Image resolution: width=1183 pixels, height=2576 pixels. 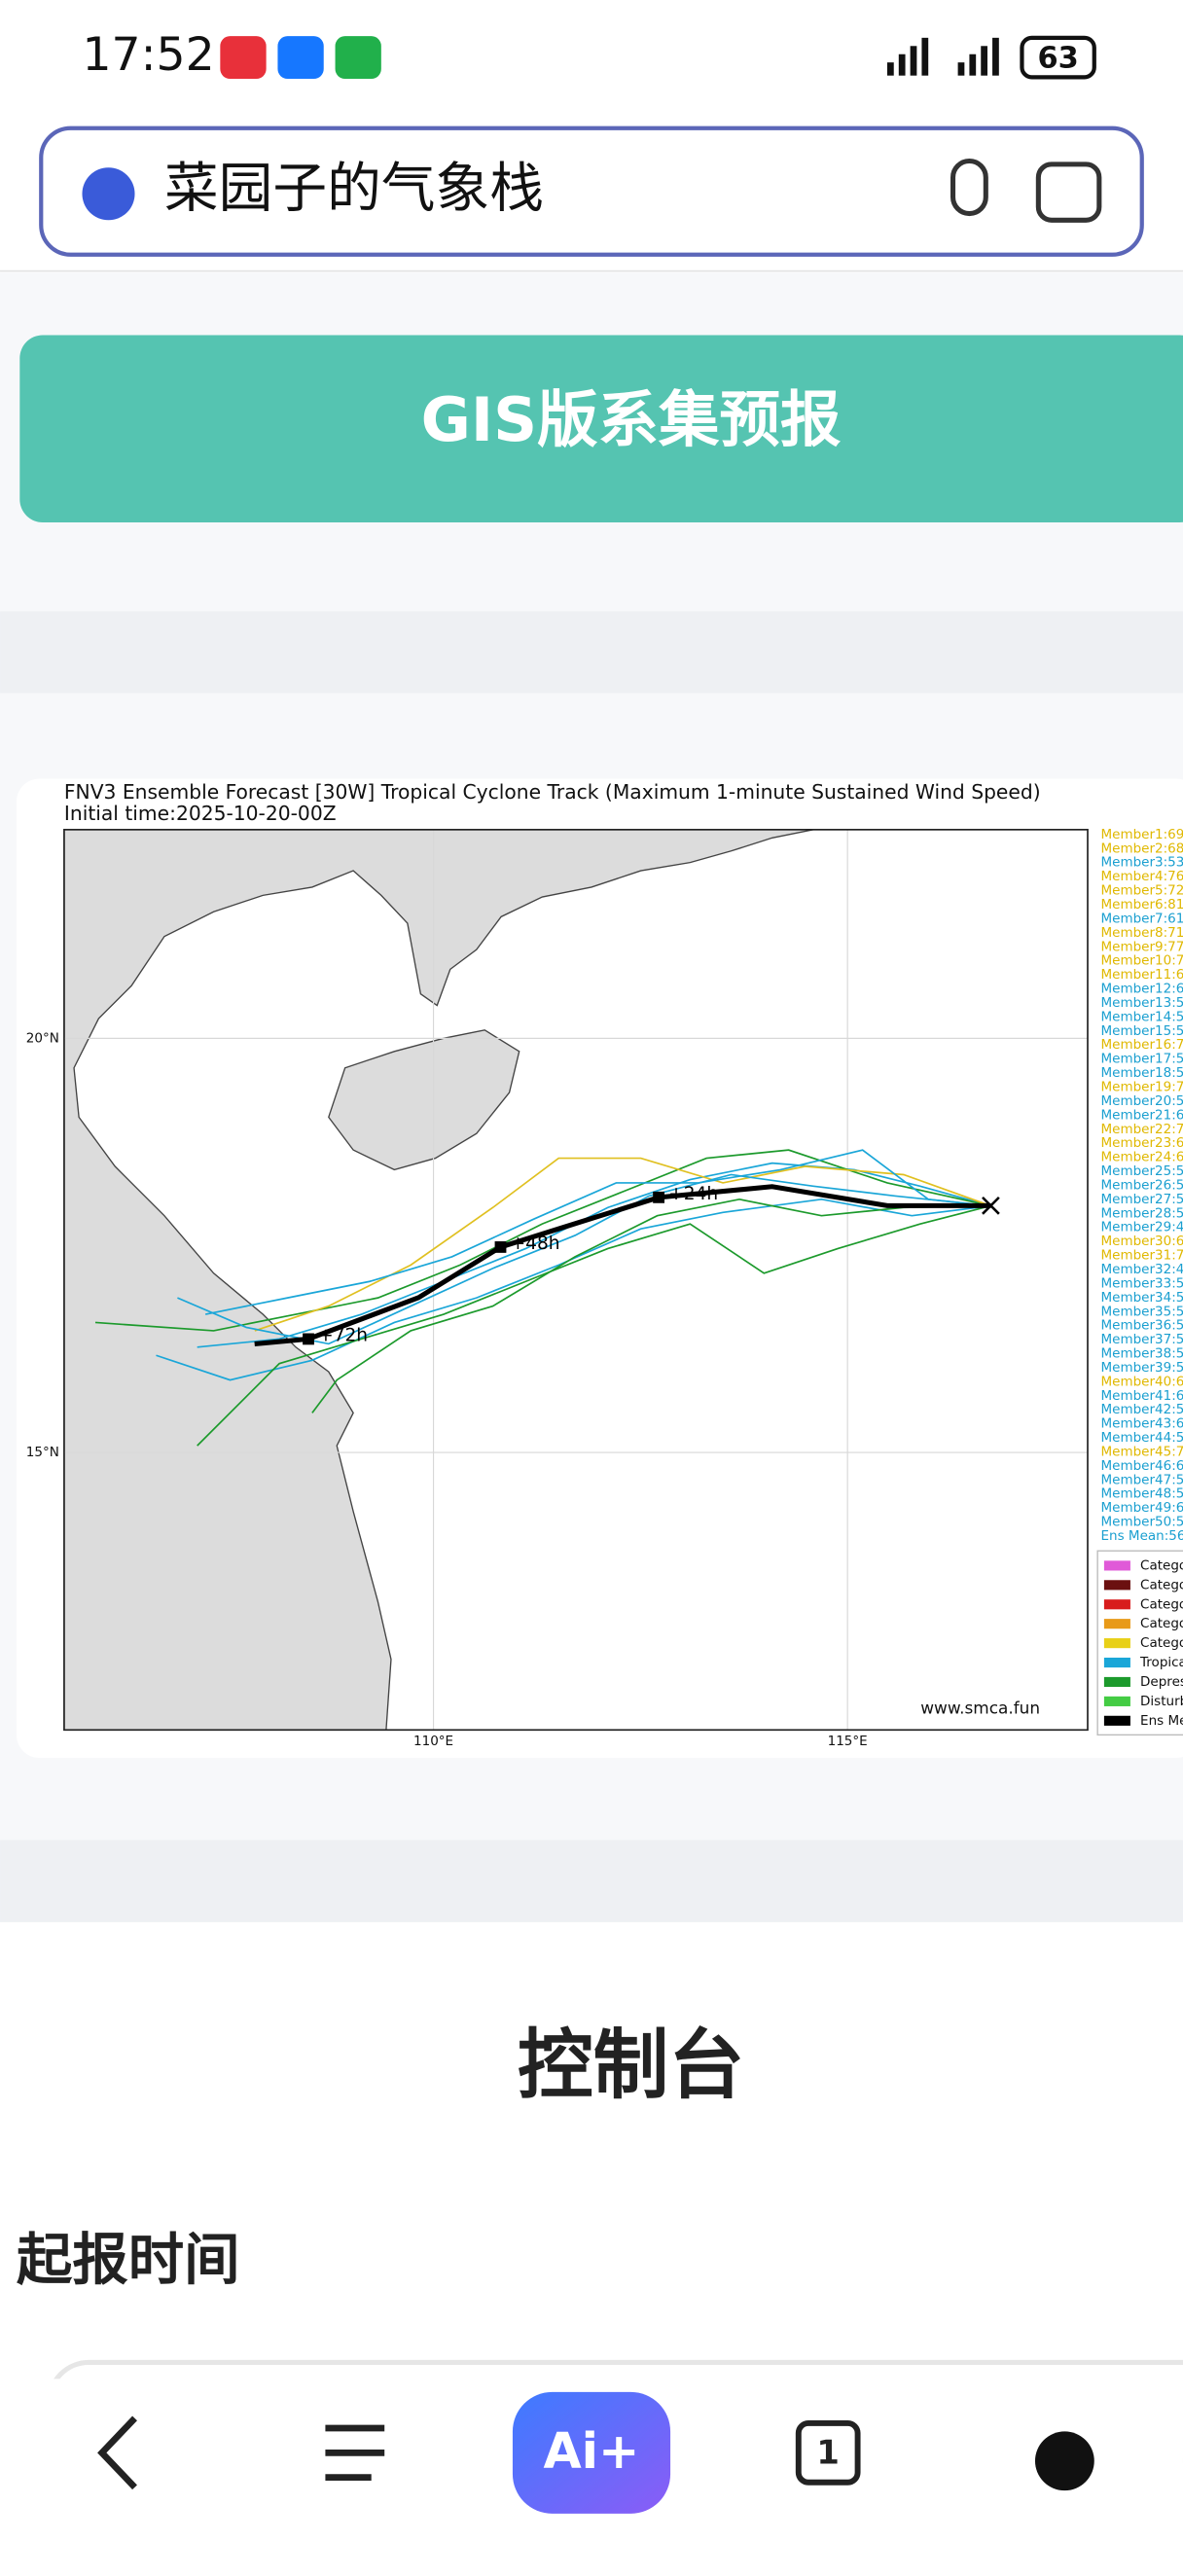 What do you see at coordinates (1142, 1199) in the screenshot?
I see `member-legend-entry: Member27:5` at bounding box center [1142, 1199].